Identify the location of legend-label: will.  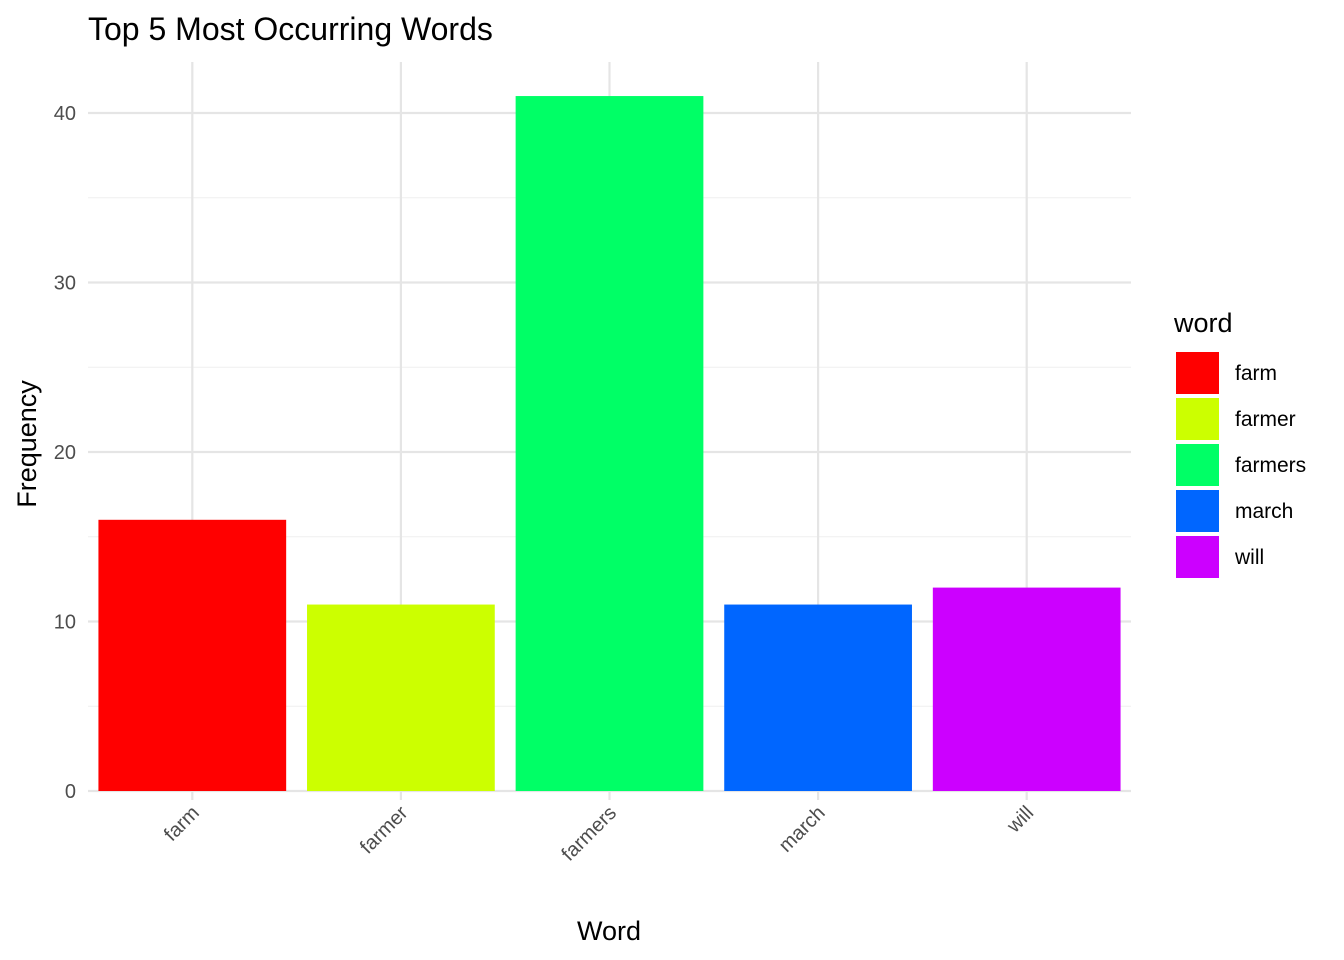
(1249, 557).